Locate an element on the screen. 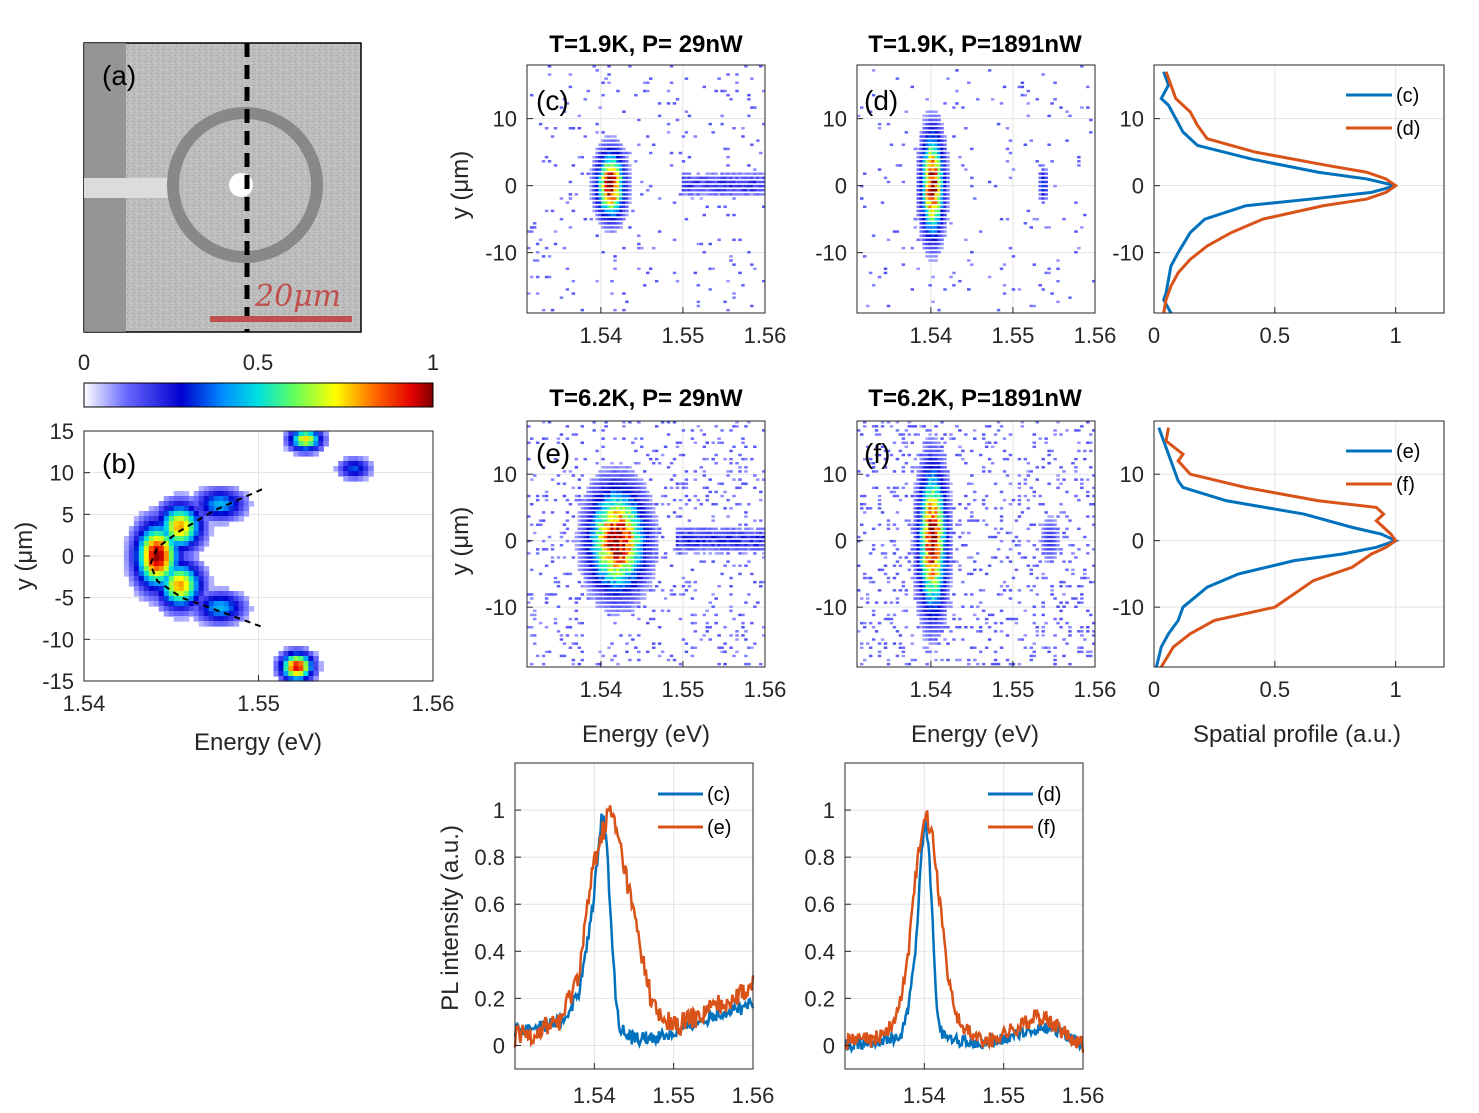 The width and height of the screenshot is (1479, 1113). panel-c-title: T=1.9K, P= 29nW is located at coordinates (646, 44).